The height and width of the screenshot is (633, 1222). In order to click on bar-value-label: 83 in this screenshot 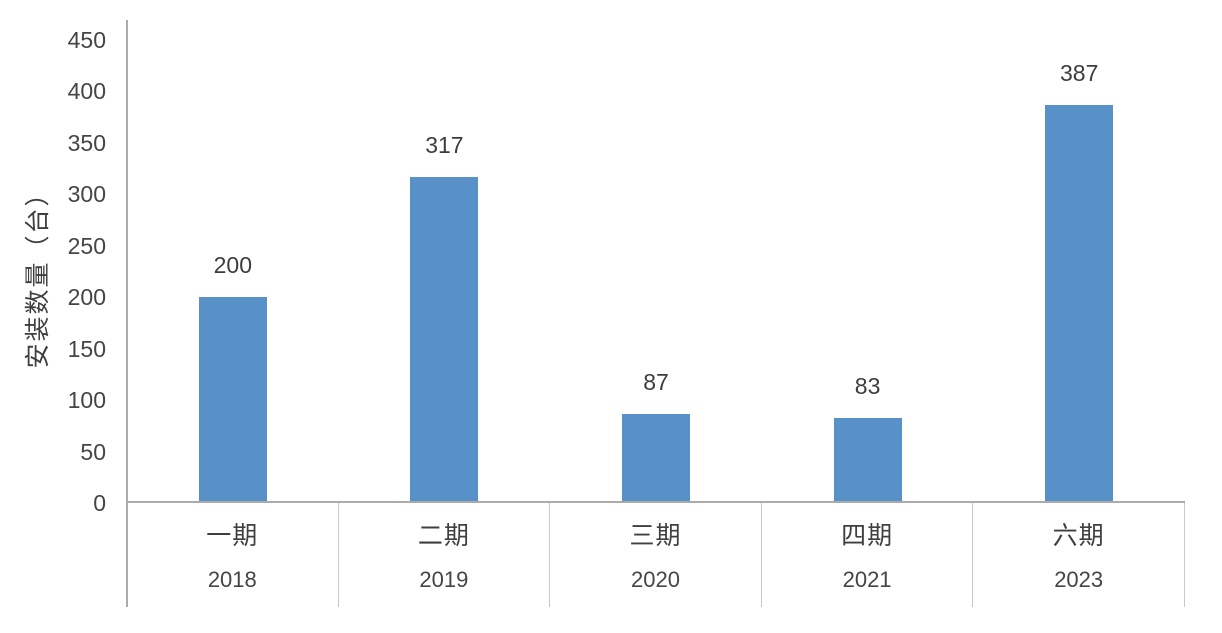, I will do `click(867, 385)`.